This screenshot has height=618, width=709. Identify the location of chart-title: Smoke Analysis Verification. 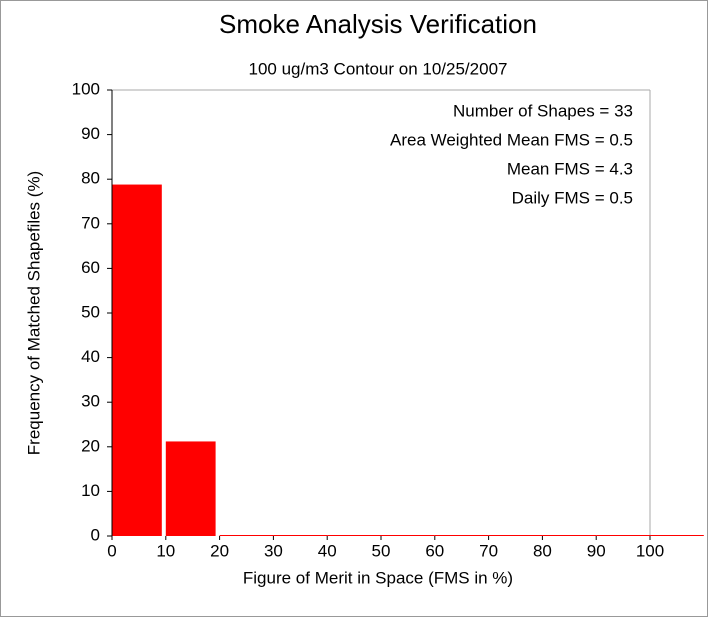
(378, 24).